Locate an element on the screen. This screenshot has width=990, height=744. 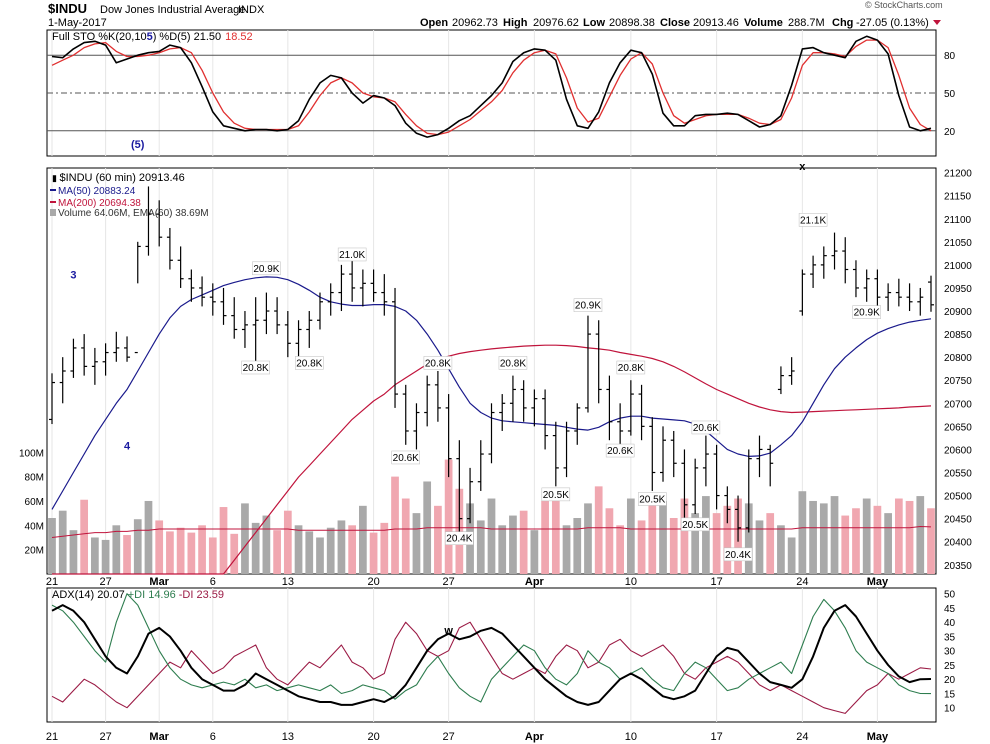
chg-down-triangle-icon is located at coordinates (937, 22).